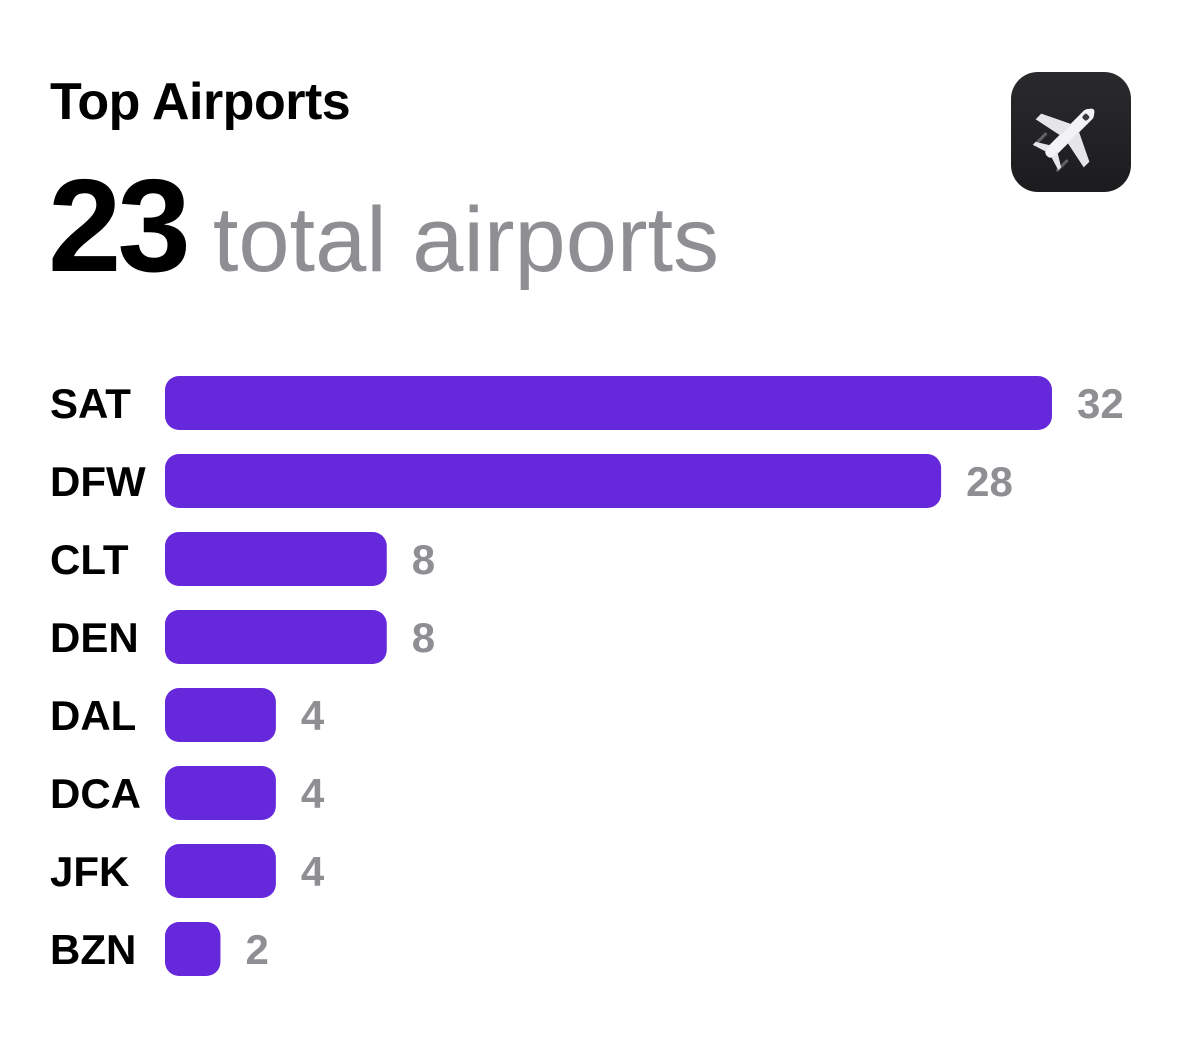  I want to click on total-count: 23, so click(119, 225).